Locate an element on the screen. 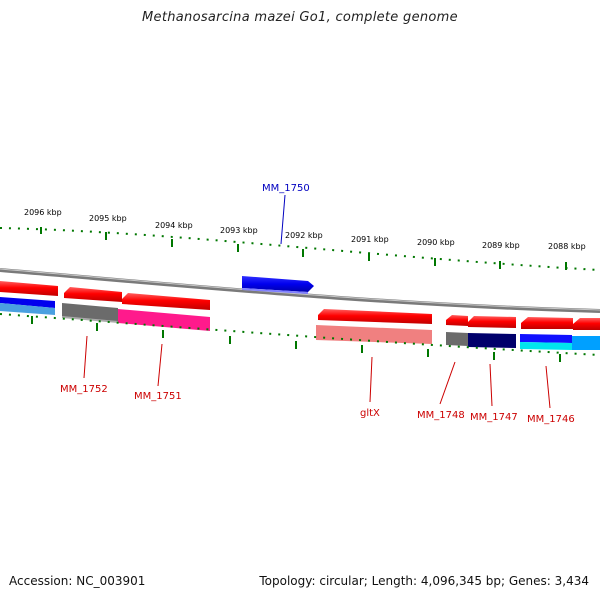 The height and width of the screenshot is (600, 600). gene-label-MM_1746: MM_1746 is located at coordinates (551, 419).